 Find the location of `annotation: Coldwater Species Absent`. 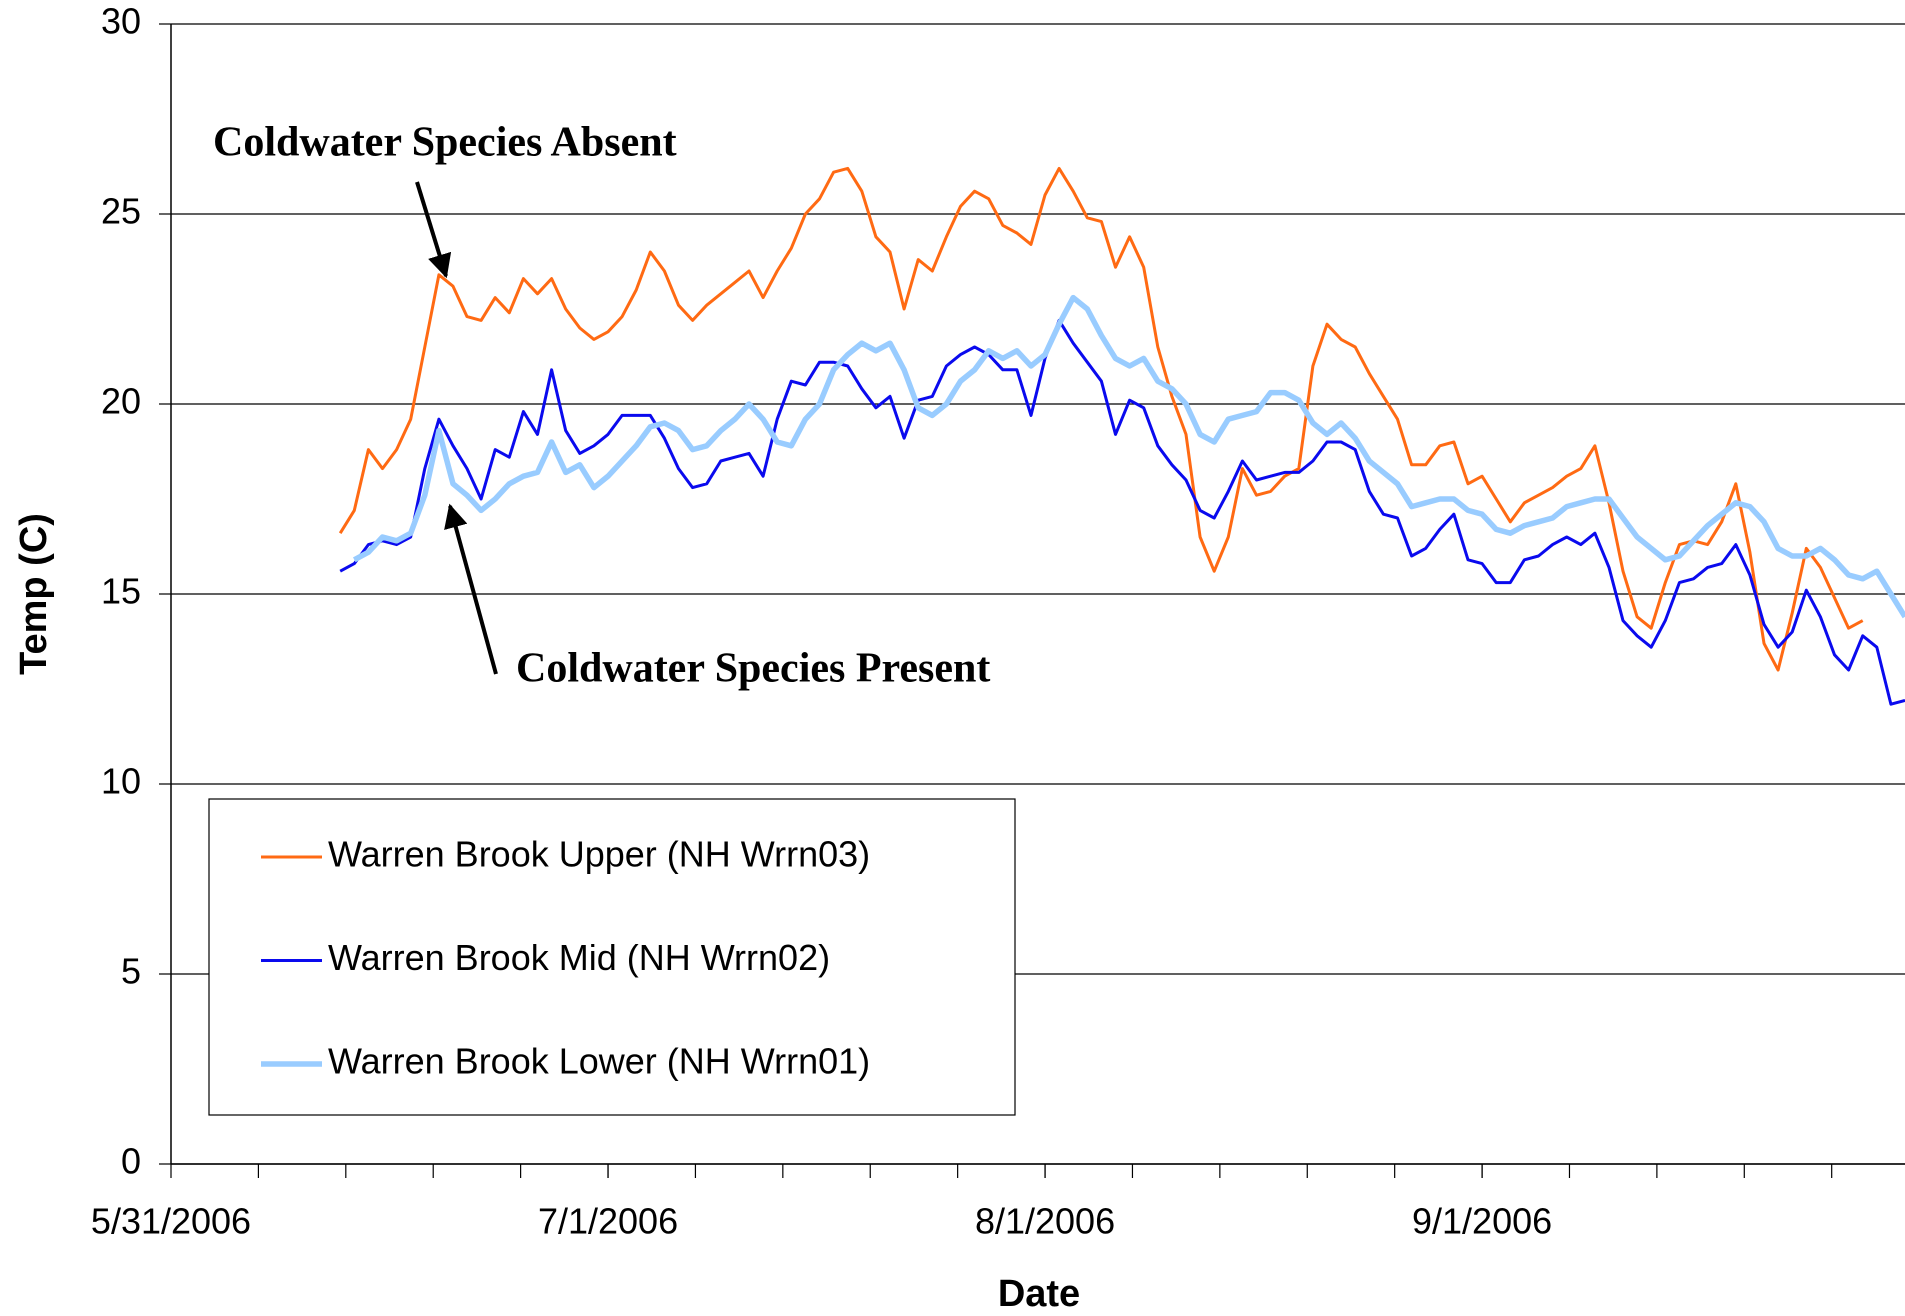

annotation: Coldwater Species Absent is located at coordinates (445, 143).